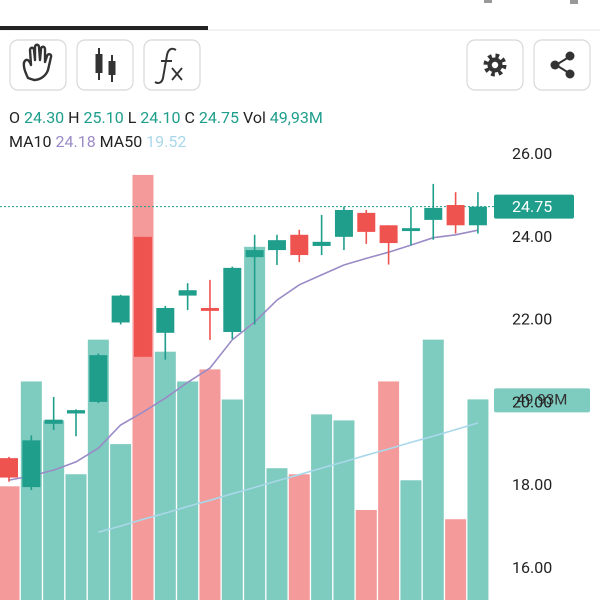 This screenshot has width=600, height=605. What do you see at coordinates (189, 117) in the screenshot?
I see `legend-key: C` at bounding box center [189, 117].